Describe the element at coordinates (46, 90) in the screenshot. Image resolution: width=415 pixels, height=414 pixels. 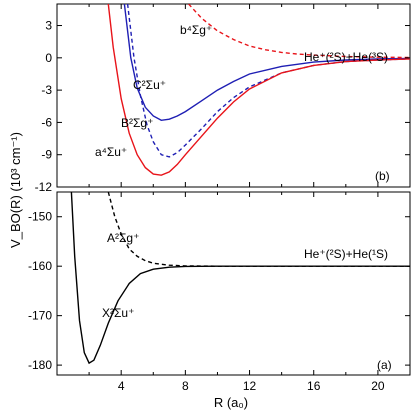
I see `y-tick-label: -3` at that location.